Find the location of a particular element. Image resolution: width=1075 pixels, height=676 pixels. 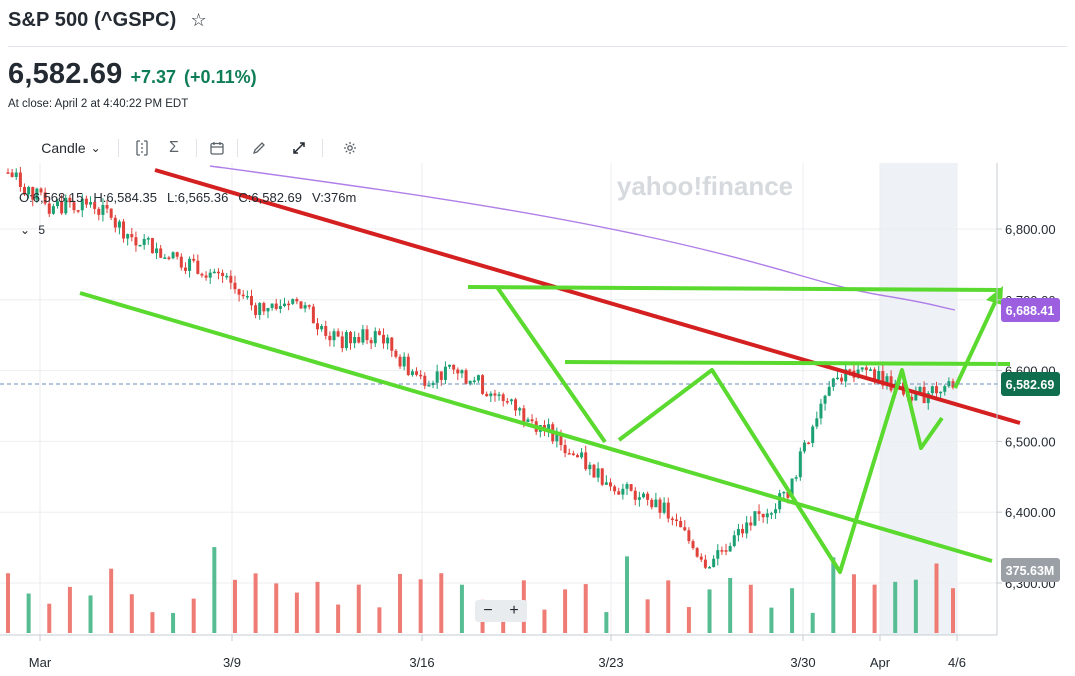

star-icon: ☆ is located at coordinates (198, 19).